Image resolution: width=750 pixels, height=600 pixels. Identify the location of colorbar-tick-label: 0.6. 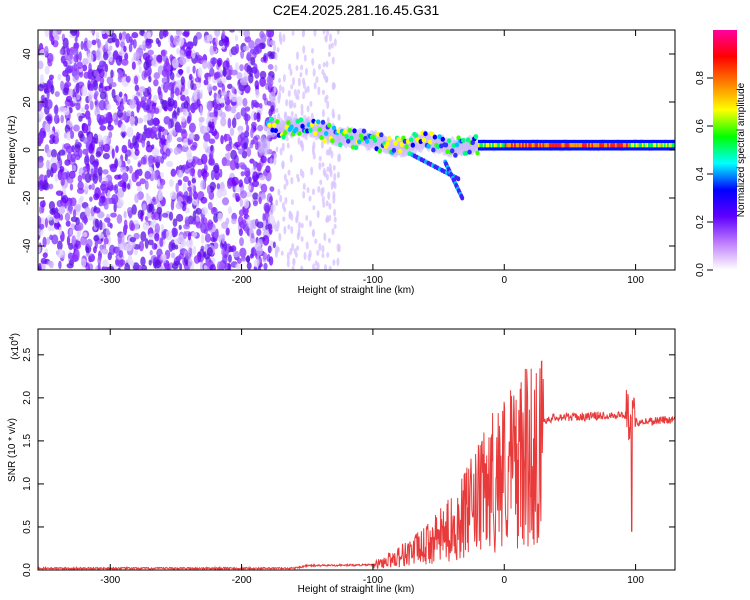
(700, 126).